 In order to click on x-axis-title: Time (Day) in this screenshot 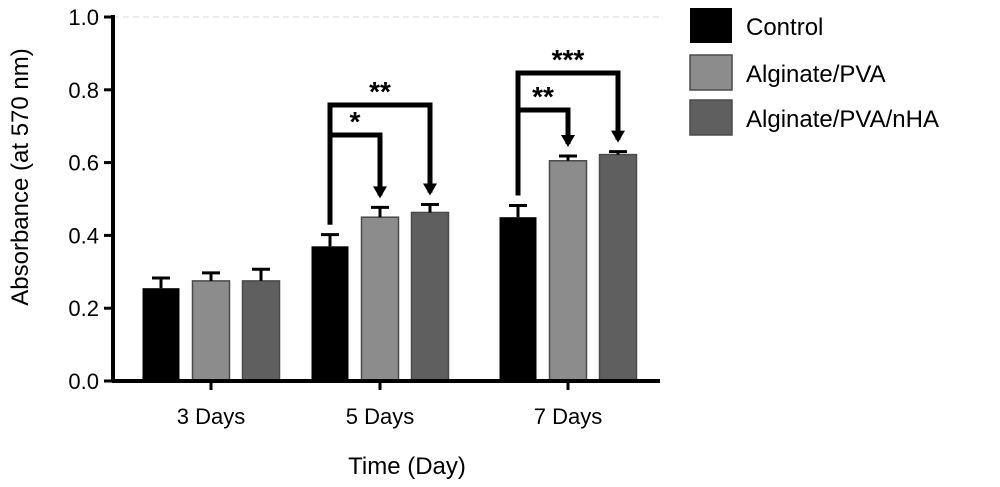, I will do `click(407, 466)`.